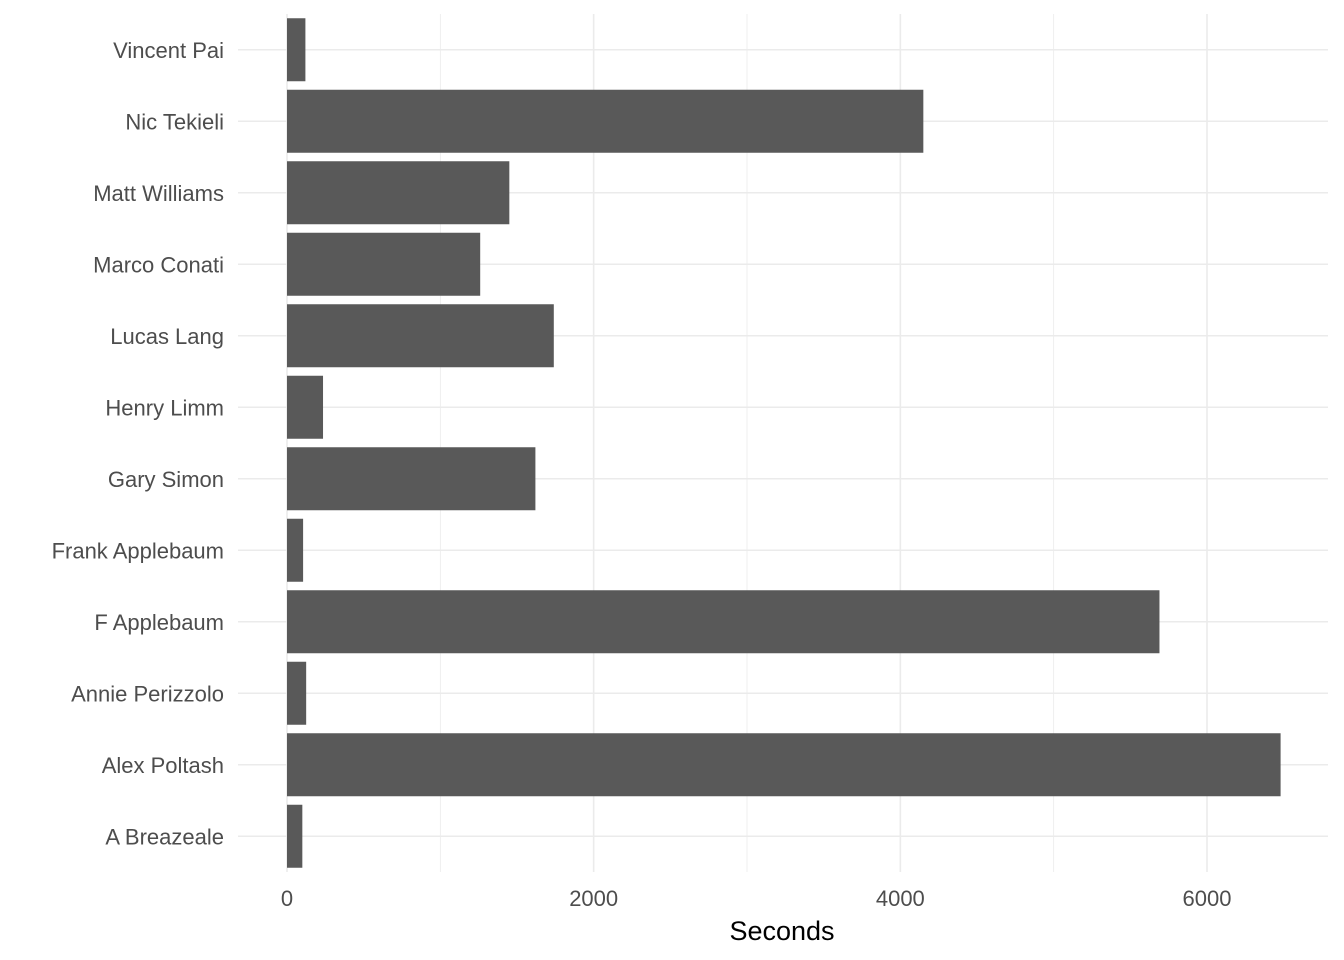 This screenshot has width=1344, height=960. Describe the element at coordinates (593, 898) in the screenshot. I see `x-tick-label: 2000` at that location.